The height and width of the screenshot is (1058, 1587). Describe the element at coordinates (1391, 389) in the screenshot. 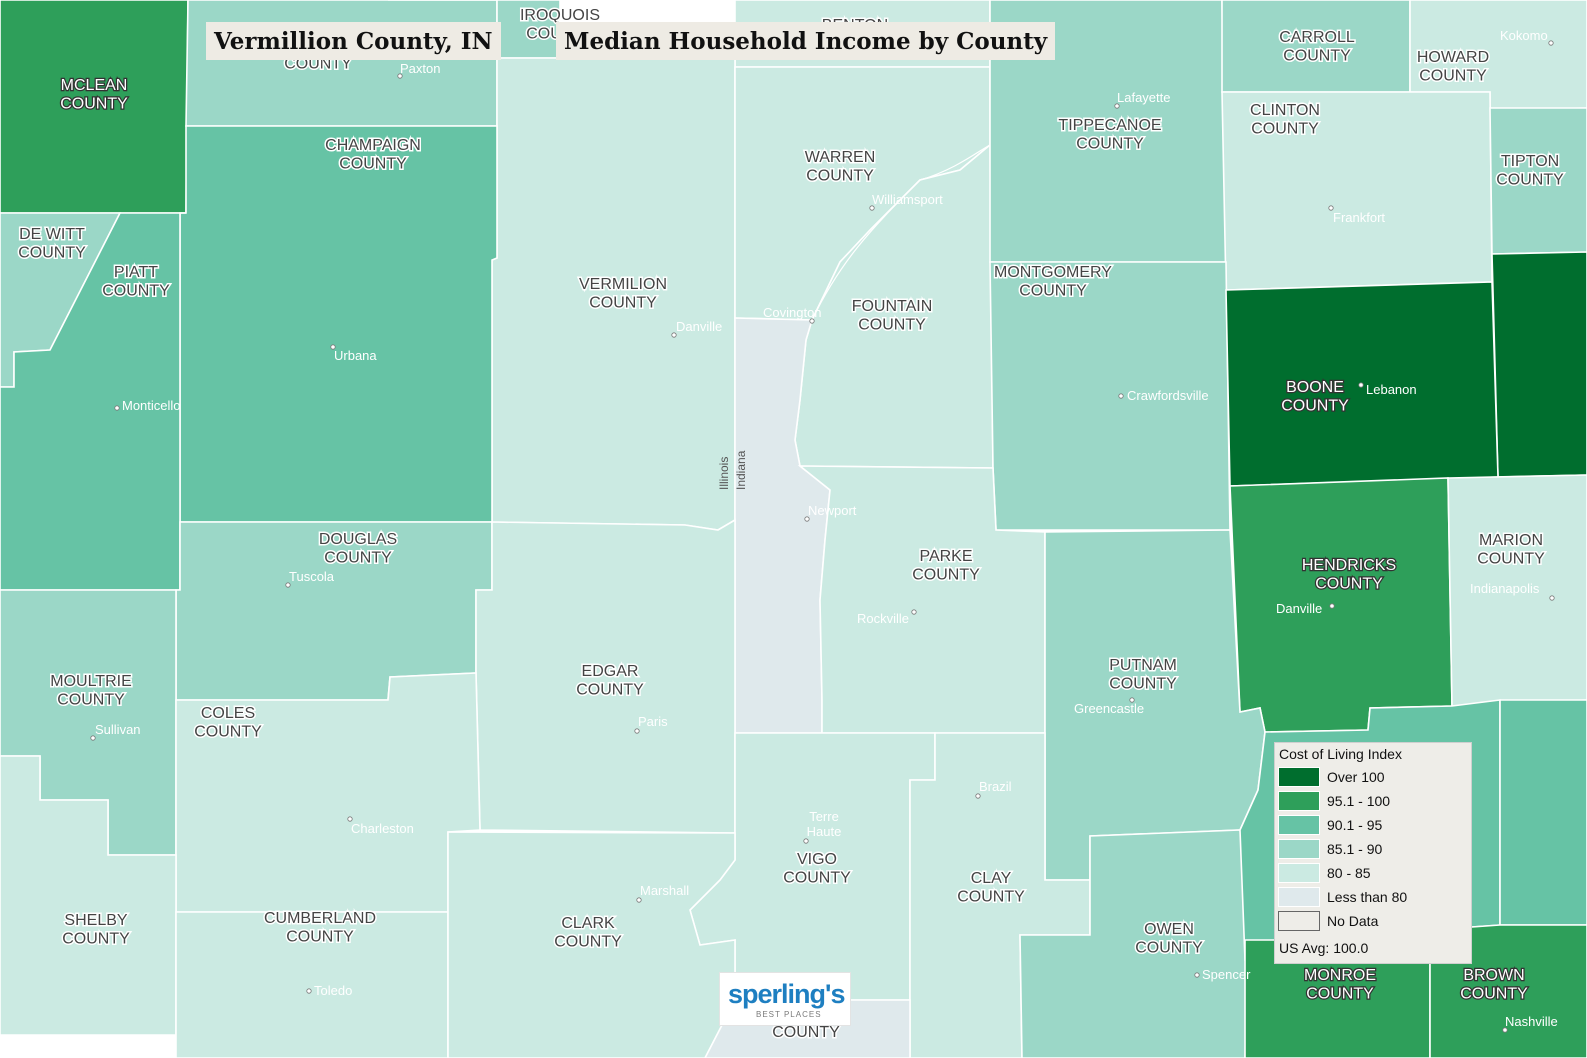

I see `svg-text: Lebanon` at that location.